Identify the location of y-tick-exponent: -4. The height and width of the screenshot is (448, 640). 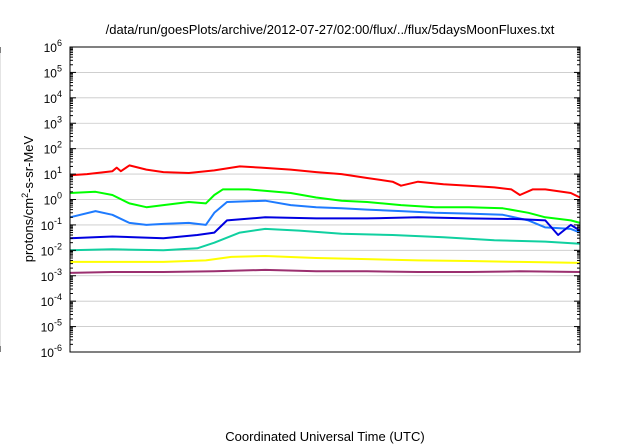
(58, 297).